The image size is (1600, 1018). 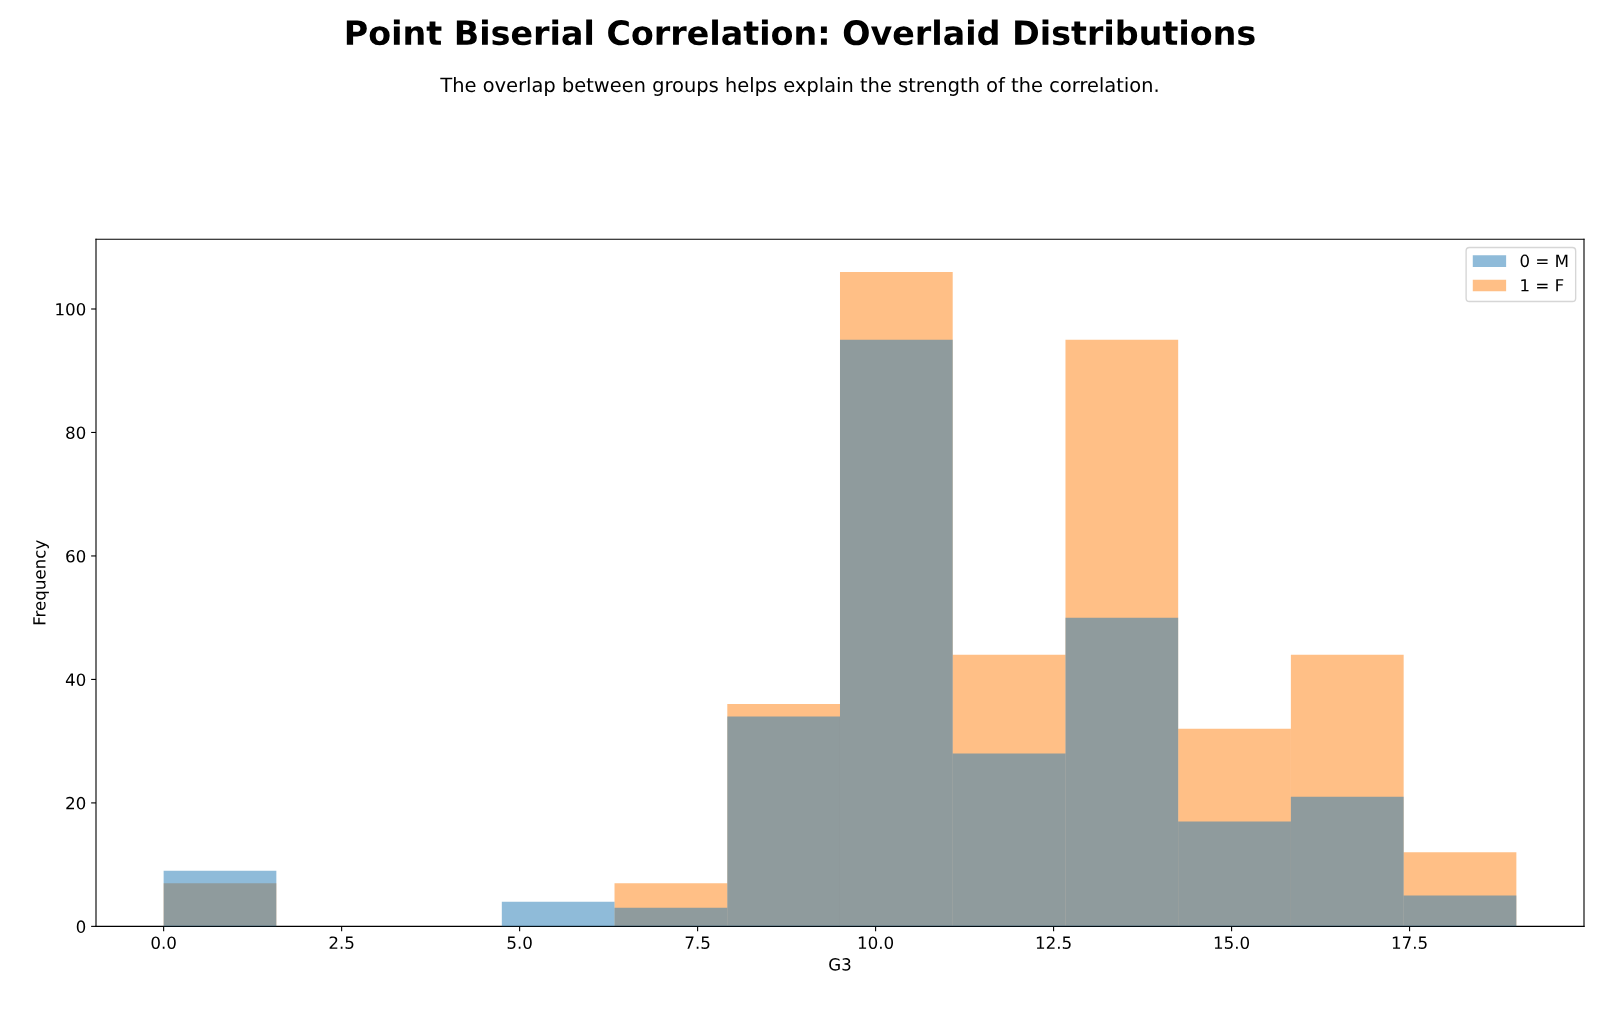 I want to click on y-tick-label: 100, so click(x=71, y=309).